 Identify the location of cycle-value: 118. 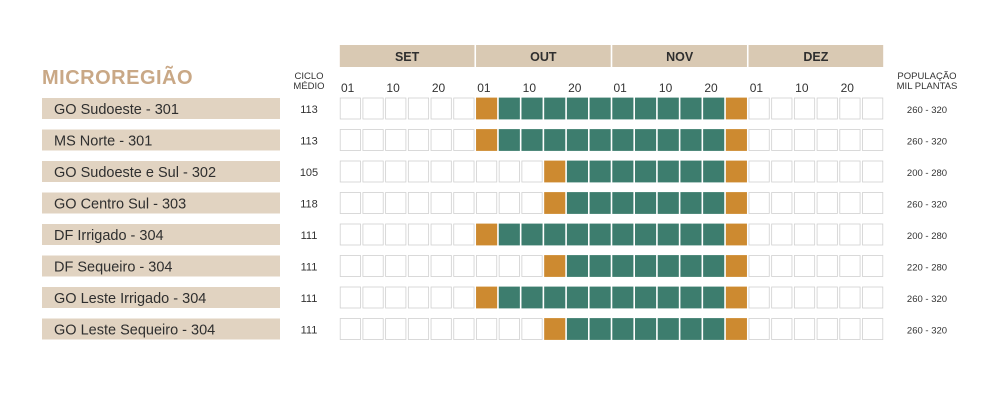
(309, 205).